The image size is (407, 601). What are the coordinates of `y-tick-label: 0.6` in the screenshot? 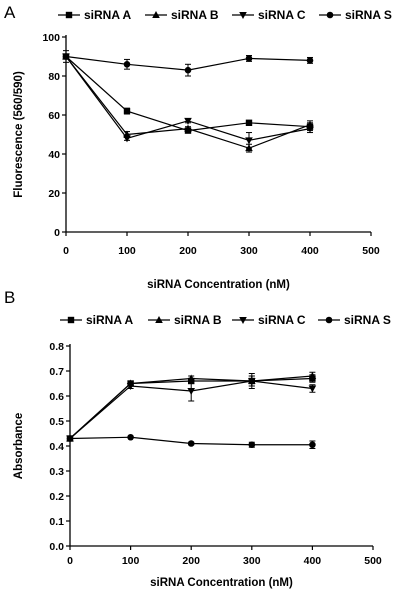 It's located at (56, 397).